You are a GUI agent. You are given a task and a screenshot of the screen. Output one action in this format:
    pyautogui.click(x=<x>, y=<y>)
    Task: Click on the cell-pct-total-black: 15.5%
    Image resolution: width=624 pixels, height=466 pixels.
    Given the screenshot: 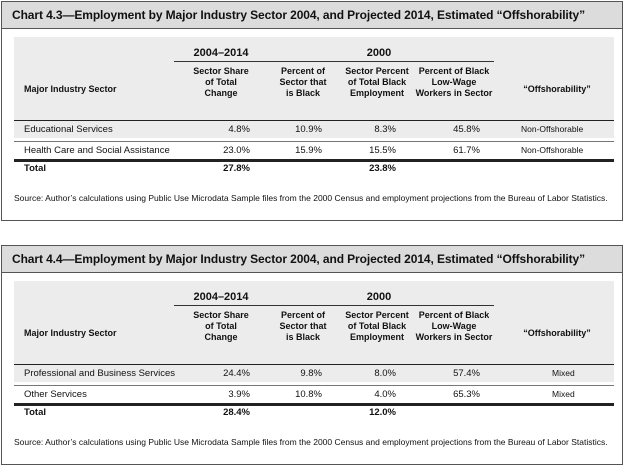 What is the action you would take?
    pyautogui.click(x=382, y=150)
    